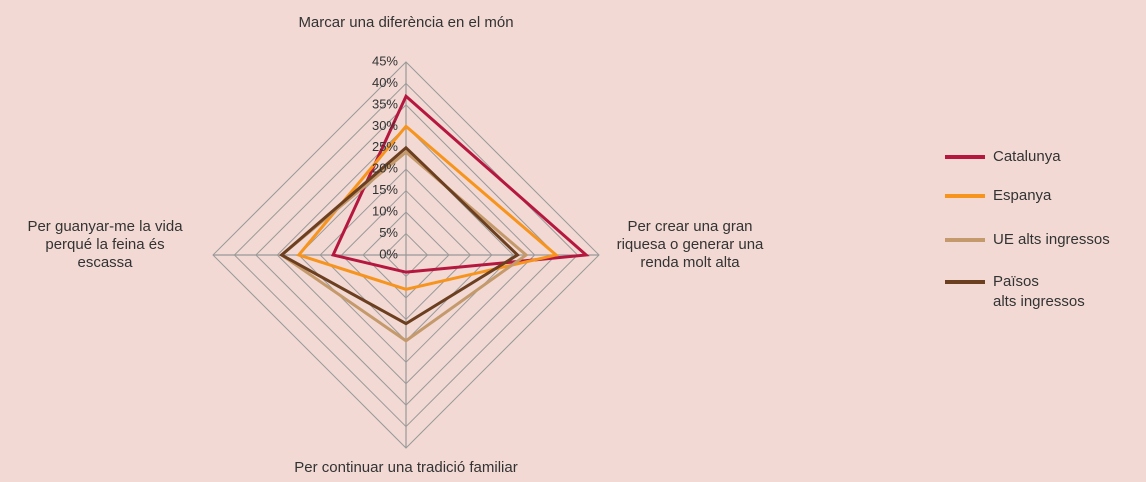 The width and height of the screenshot is (1146, 482). I want to click on tick-label: 10%, so click(385, 211).